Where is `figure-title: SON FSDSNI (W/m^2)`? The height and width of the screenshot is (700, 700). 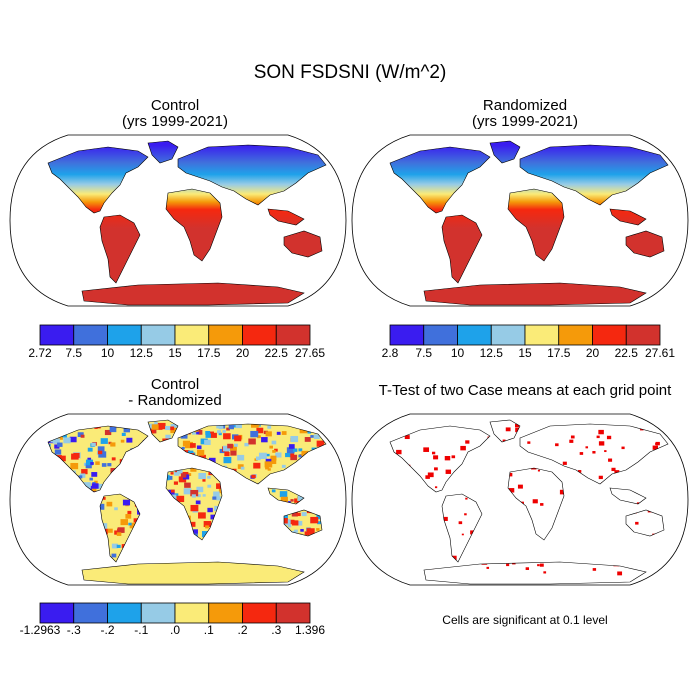
figure-title: SON FSDSNI (W/m^2) is located at coordinates (350, 72).